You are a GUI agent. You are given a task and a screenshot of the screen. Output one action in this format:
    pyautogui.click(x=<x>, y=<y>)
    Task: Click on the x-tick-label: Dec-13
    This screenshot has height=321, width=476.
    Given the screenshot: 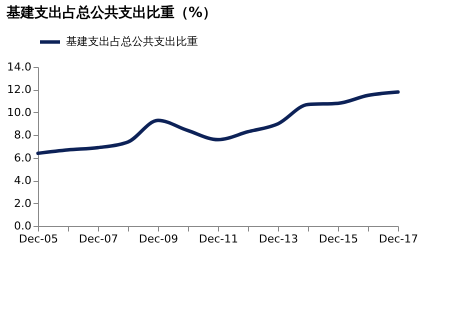 What is the action you would take?
    pyautogui.click(x=278, y=239)
    